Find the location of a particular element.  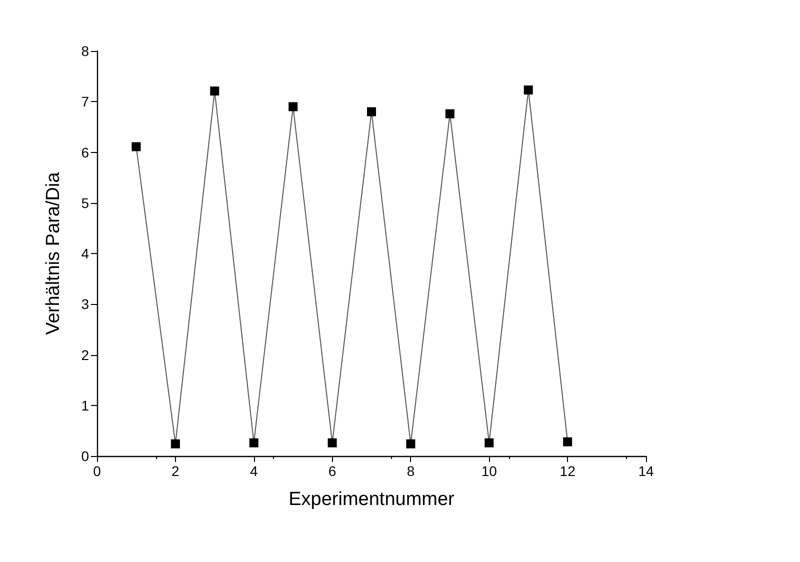

x-tick-label: 12 is located at coordinates (568, 471).